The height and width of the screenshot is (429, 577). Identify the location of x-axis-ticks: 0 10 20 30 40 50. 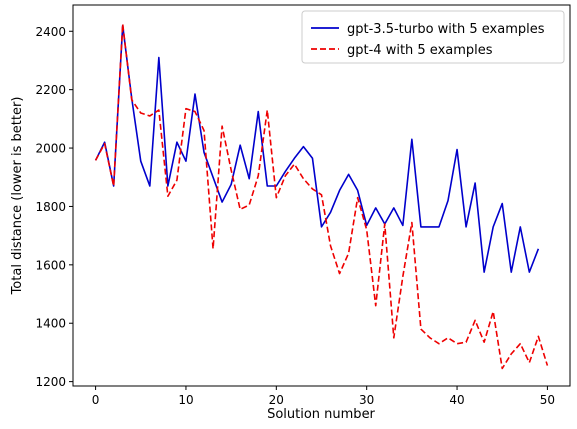
(323, 396).